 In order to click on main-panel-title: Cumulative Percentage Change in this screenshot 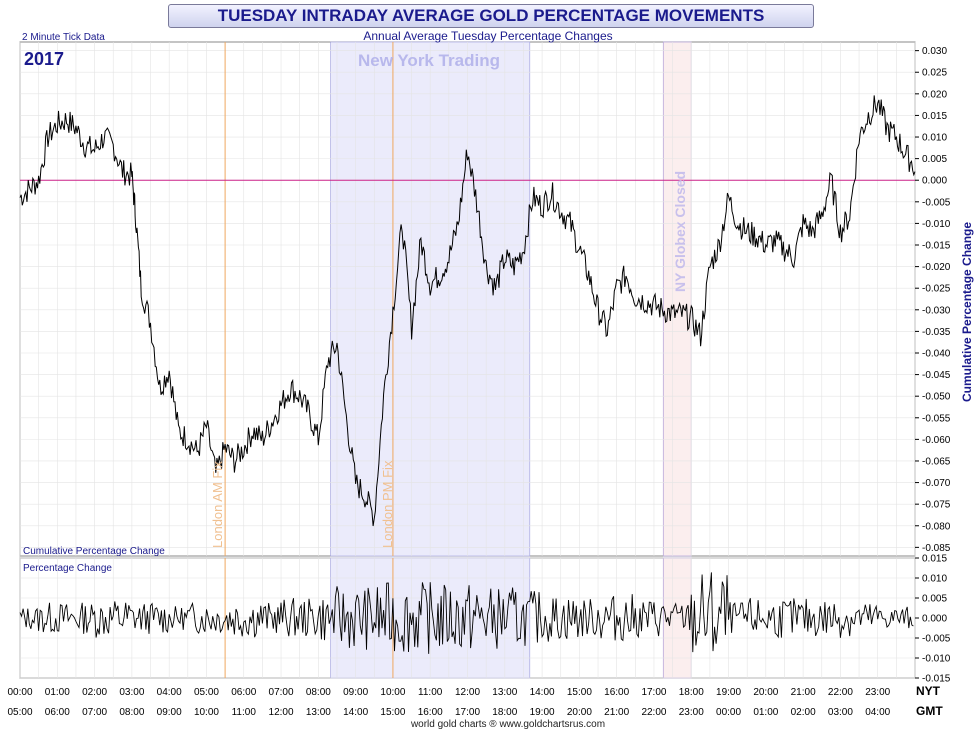, I will do `click(94, 551)`.